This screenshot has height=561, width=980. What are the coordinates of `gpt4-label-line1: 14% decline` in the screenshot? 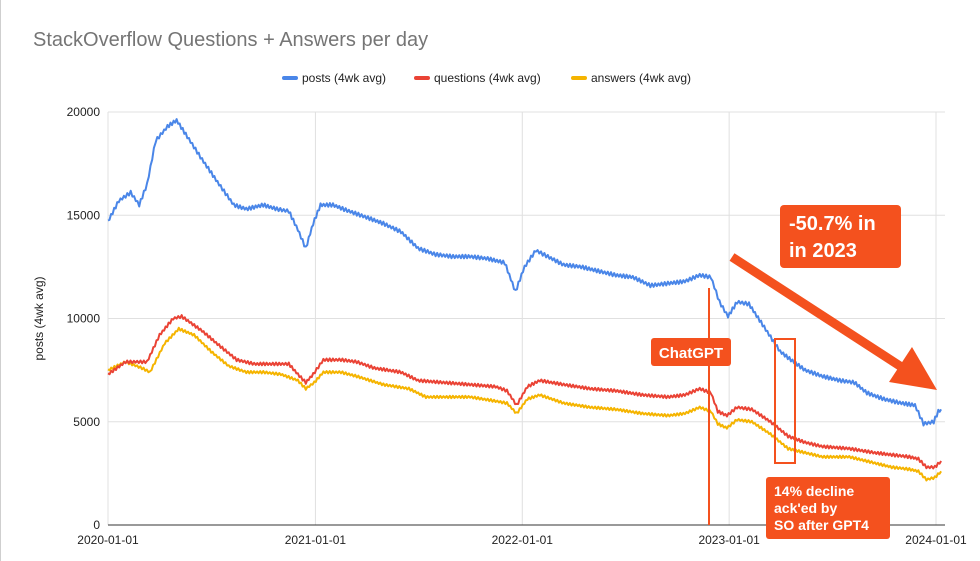 It's located at (814, 491).